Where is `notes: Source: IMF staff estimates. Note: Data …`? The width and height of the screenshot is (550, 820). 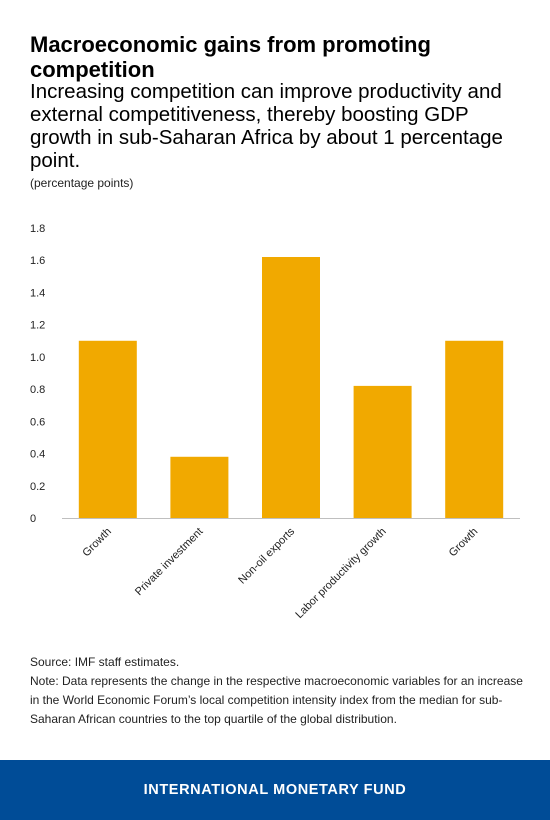 notes: Source: IMF staff estimates. Note: Data … is located at coordinates (277, 691).